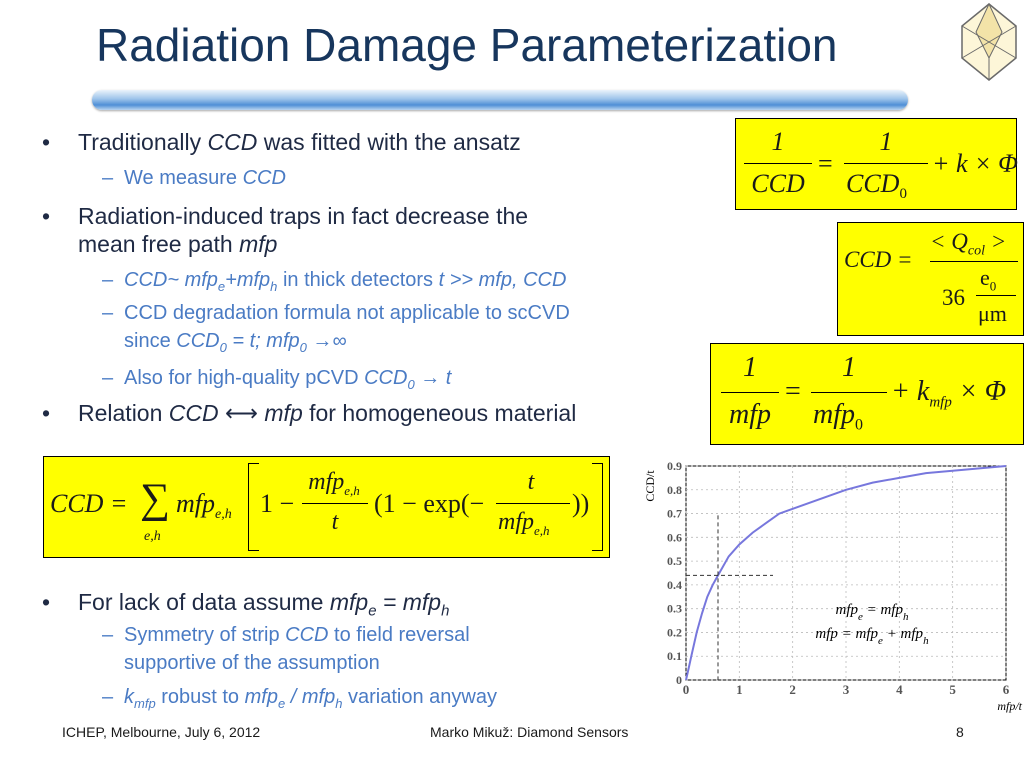 This screenshot has height=768, width=1024. I want to click on series-line, so click(846, 573).